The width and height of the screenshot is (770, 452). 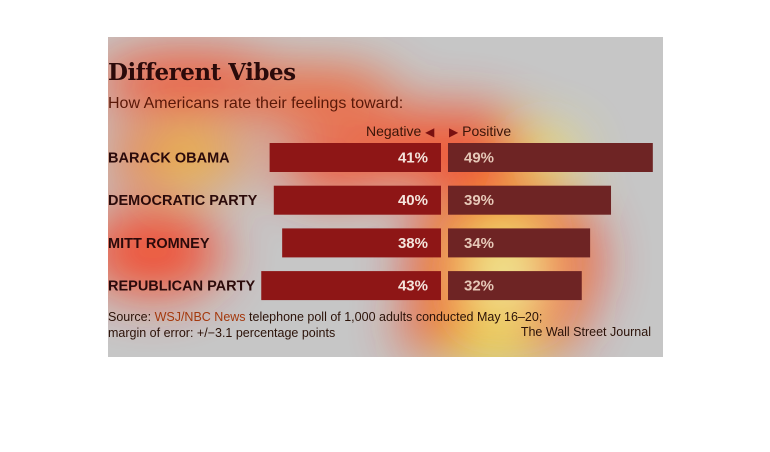 I want to click on legend-negative: Negative ◀, so click(x=400, y=131).